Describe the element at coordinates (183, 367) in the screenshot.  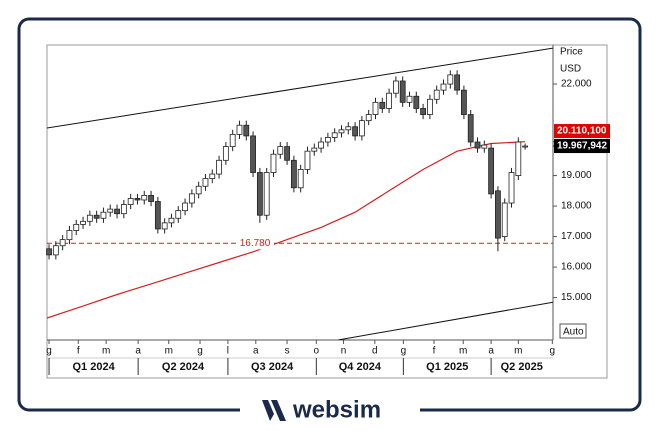
I see `quarter-label: Q2 2024` at that location.